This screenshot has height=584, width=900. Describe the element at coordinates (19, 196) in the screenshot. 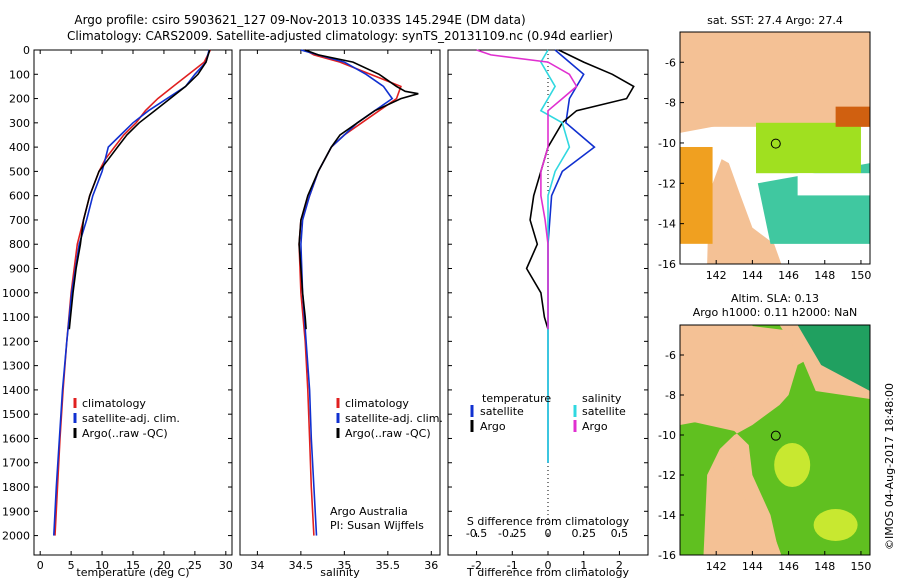

I see `y-tick-label: 600` at that location.